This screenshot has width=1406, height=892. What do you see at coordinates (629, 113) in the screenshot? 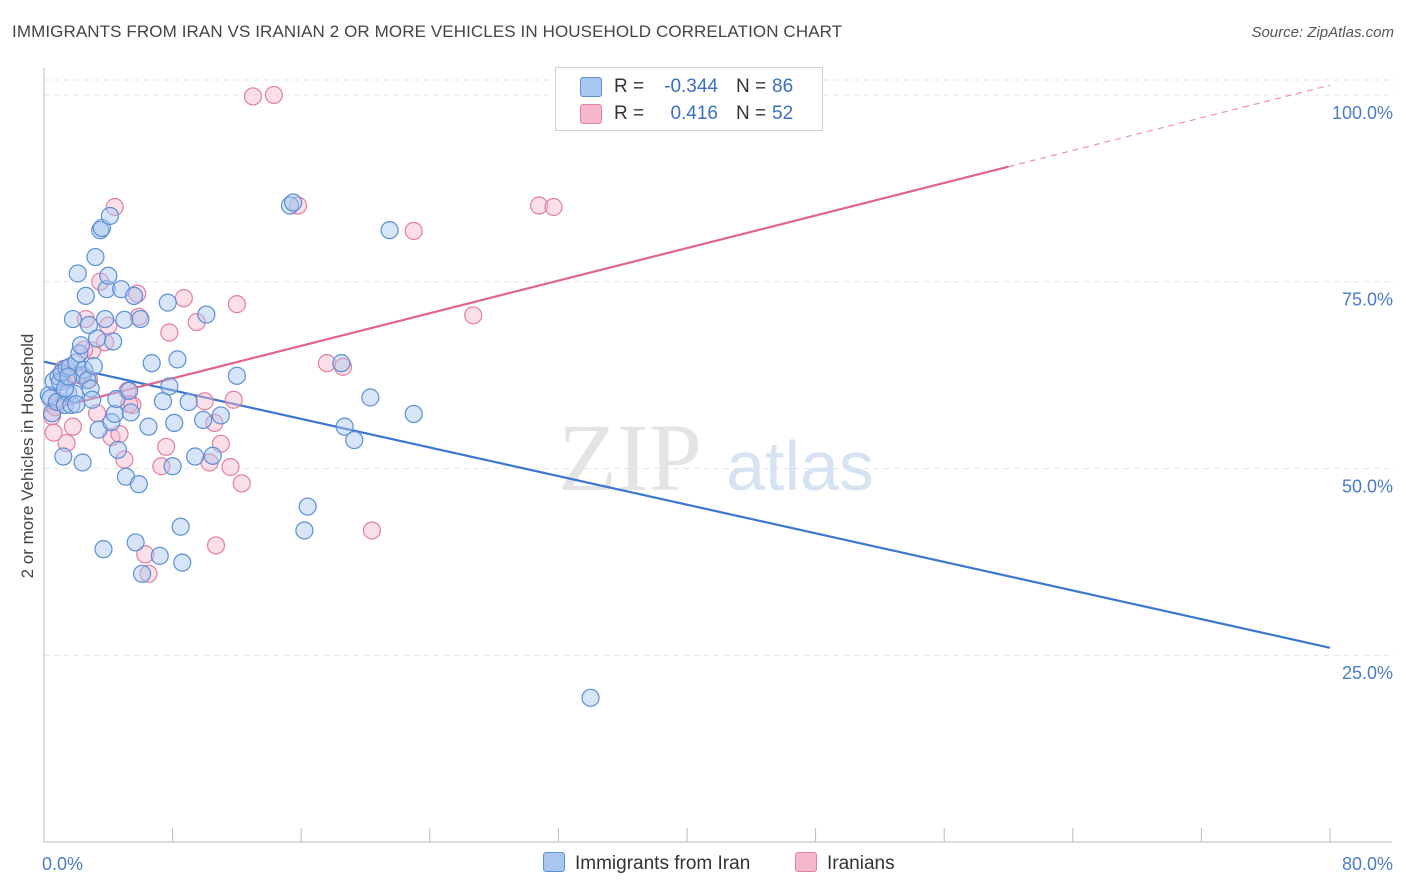
I see `legend-r-label: R =` at bounding box center [629, 113].